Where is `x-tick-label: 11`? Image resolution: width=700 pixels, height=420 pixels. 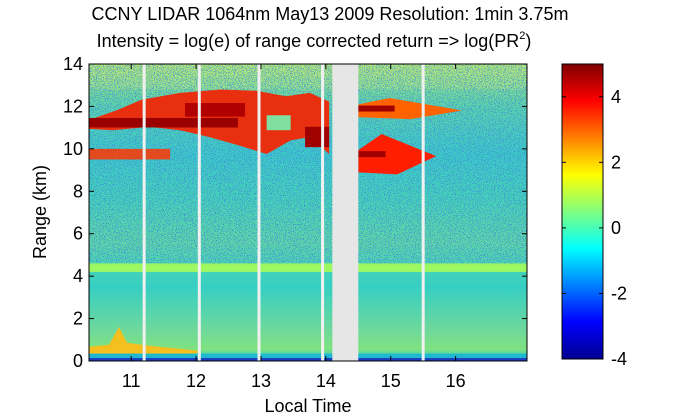 x-tick-label: 11 is located at coordinates (131, 381).